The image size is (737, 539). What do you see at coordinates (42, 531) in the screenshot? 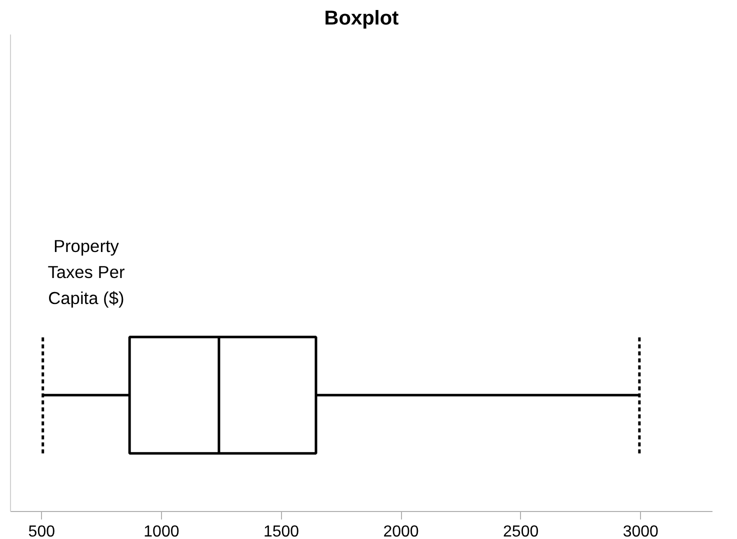
I see `x-tick-label: 500` at bounding box center [42, 531].